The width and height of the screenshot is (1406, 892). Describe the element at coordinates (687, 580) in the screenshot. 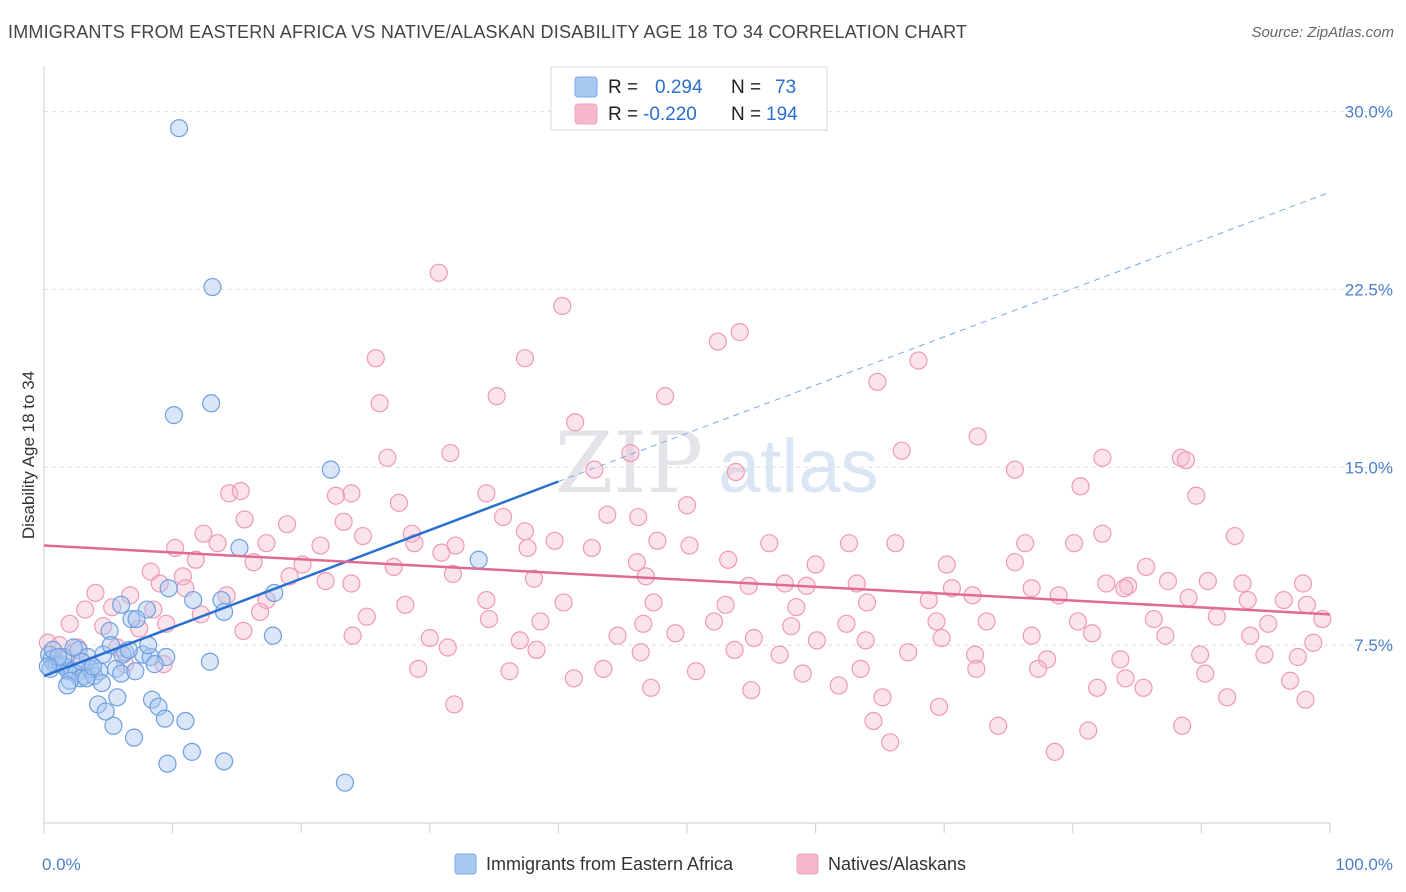

I see `trend-line-natives` at that location.